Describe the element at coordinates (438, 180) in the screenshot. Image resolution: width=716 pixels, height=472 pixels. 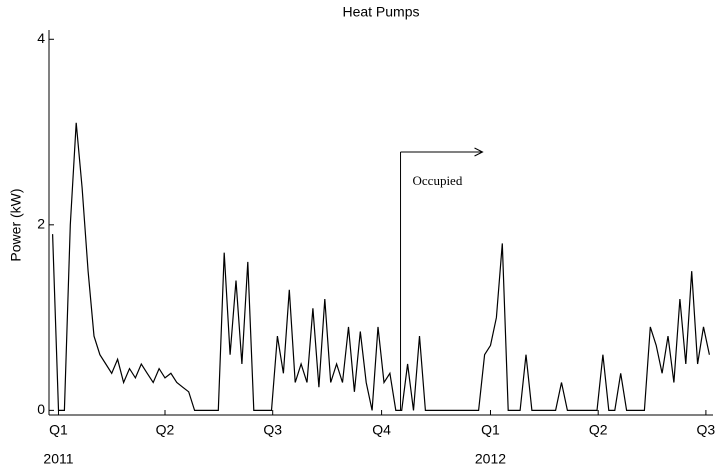
I see `annotation-text: Occupied` at that location.